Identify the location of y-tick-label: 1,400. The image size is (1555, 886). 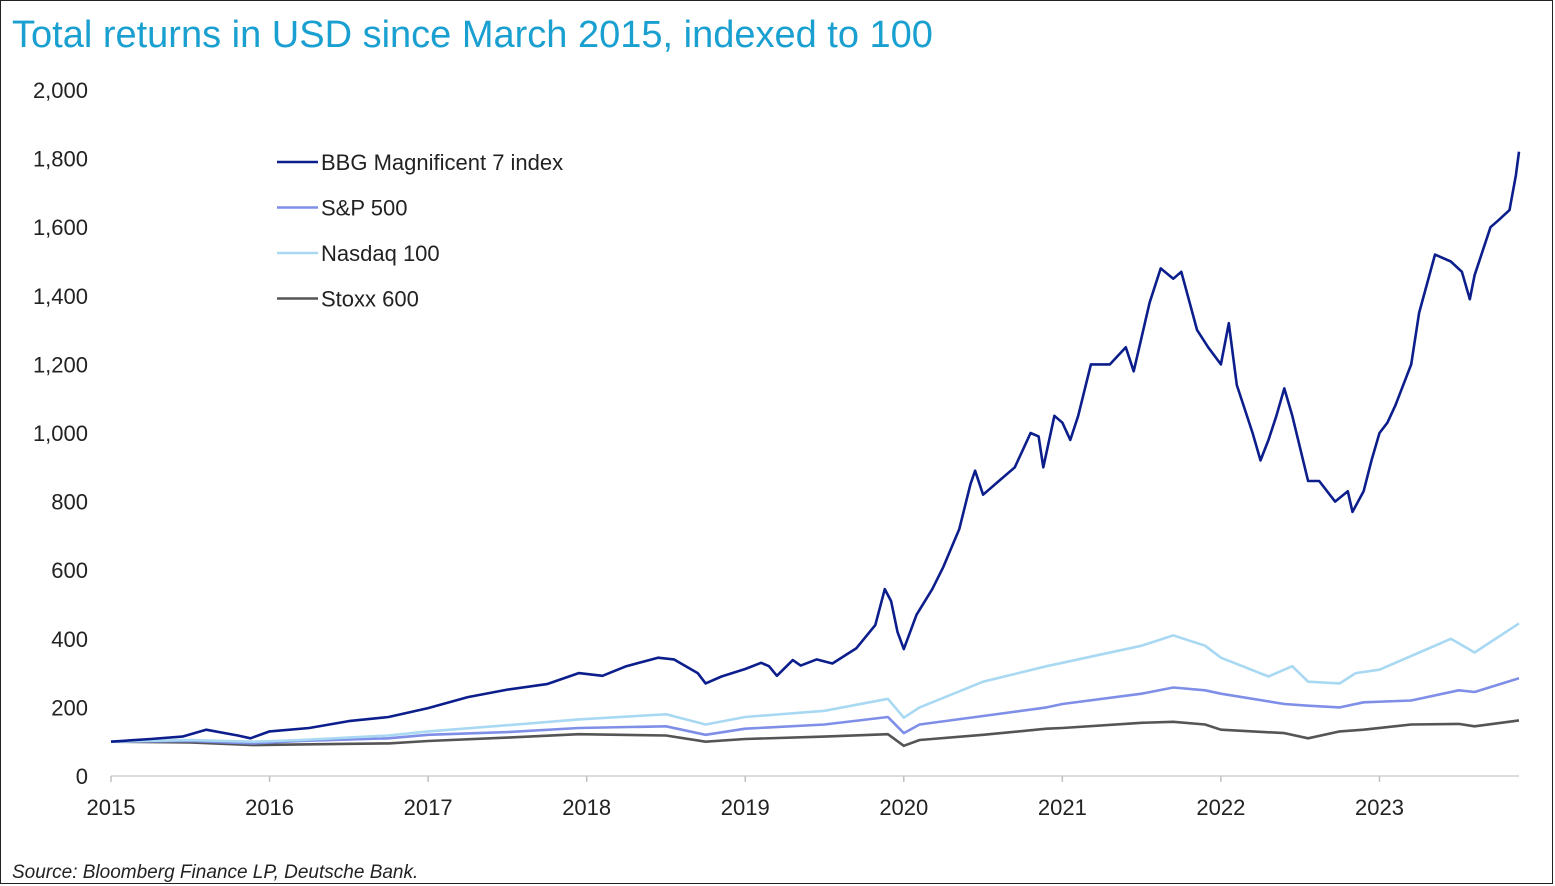
(60, 296).